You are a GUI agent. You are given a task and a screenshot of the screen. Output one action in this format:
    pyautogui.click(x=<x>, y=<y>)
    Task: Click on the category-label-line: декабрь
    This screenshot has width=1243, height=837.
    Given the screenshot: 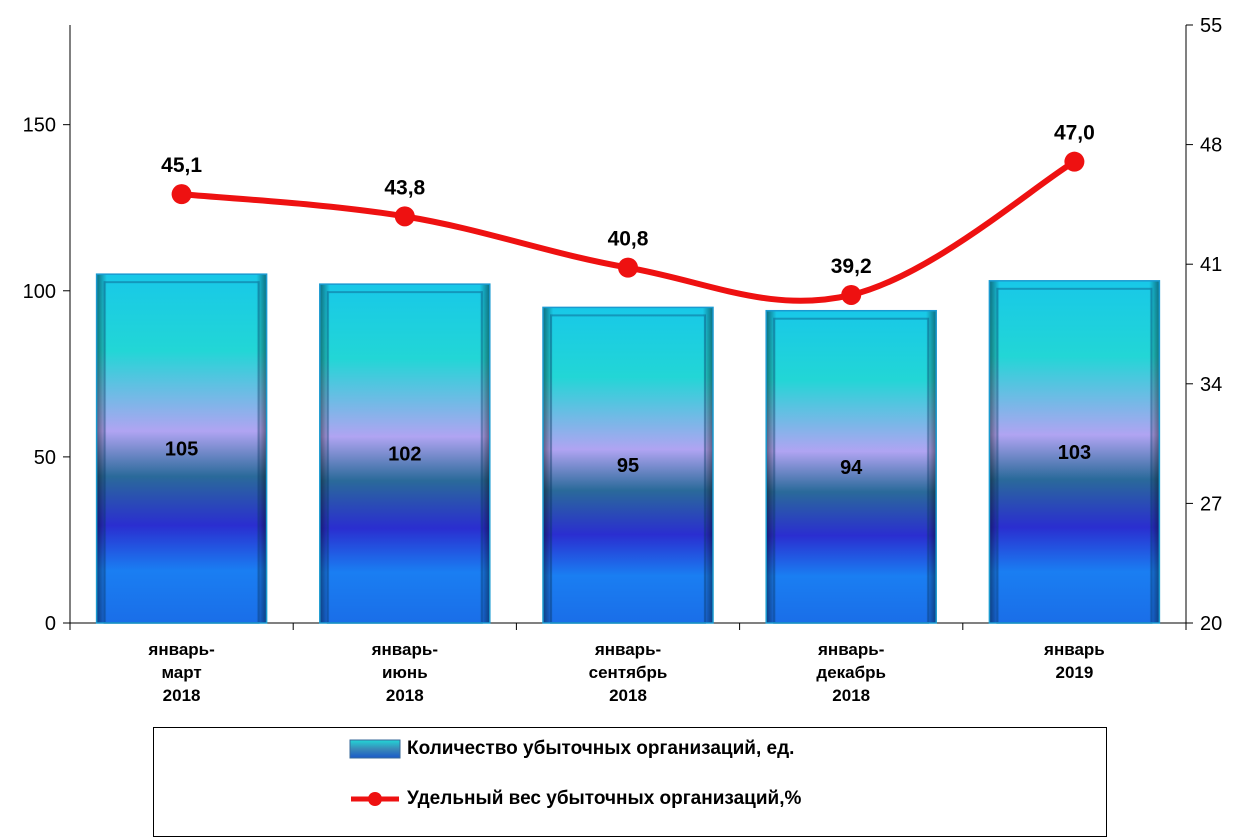 What is the action you would take?
    pyautogui.click(x=851, y=672)
    